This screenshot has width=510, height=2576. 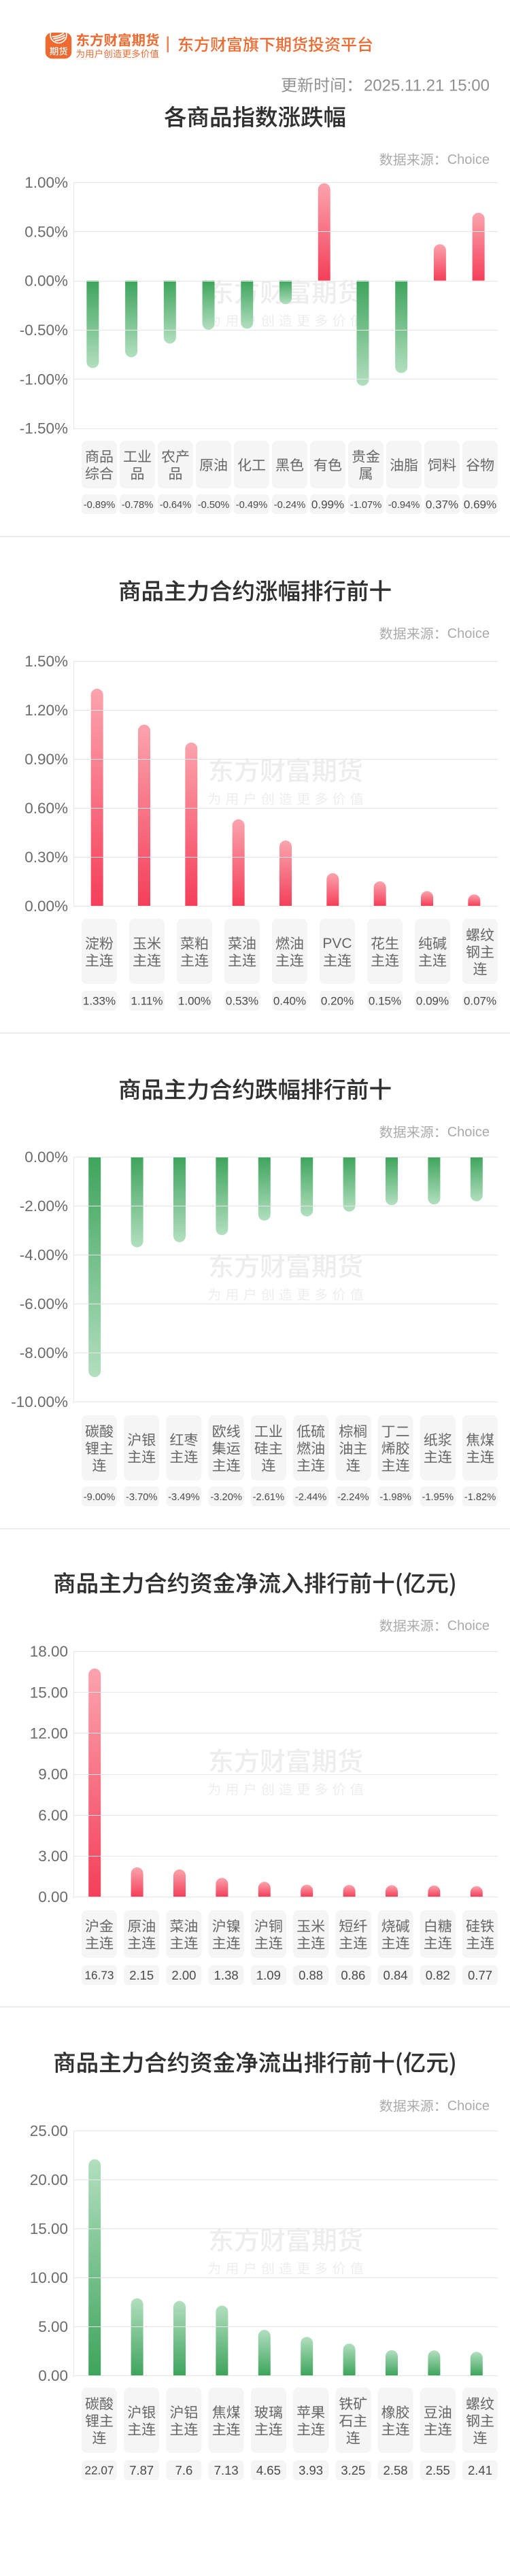 I want to click on svg-text: -2.61%, so click(x=269, y=1497).